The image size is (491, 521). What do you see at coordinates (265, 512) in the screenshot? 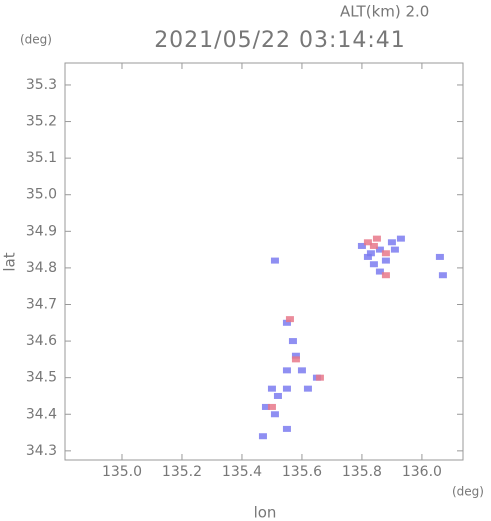
I see `x-axis-label: lon` at bounding box center [265, 512].